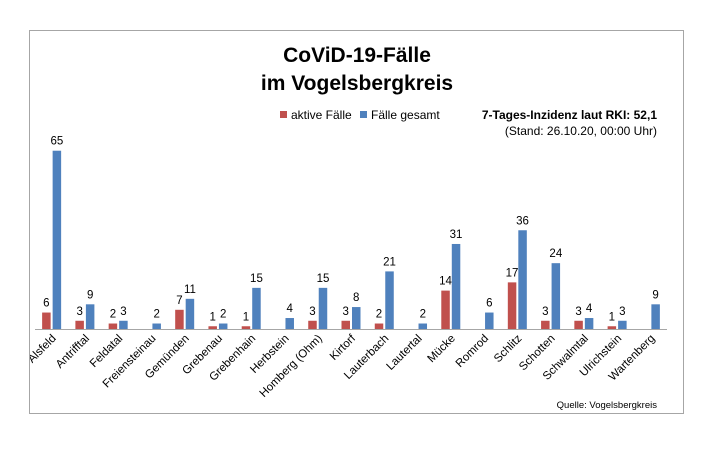  I want to click on bar-gesamt-feldatal, so click(123, 324).